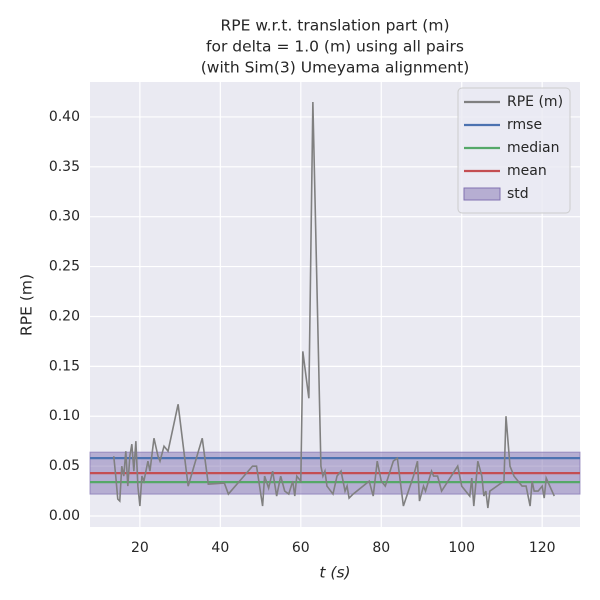  I want to click on x-tick-label: 40, so click(220, 548).